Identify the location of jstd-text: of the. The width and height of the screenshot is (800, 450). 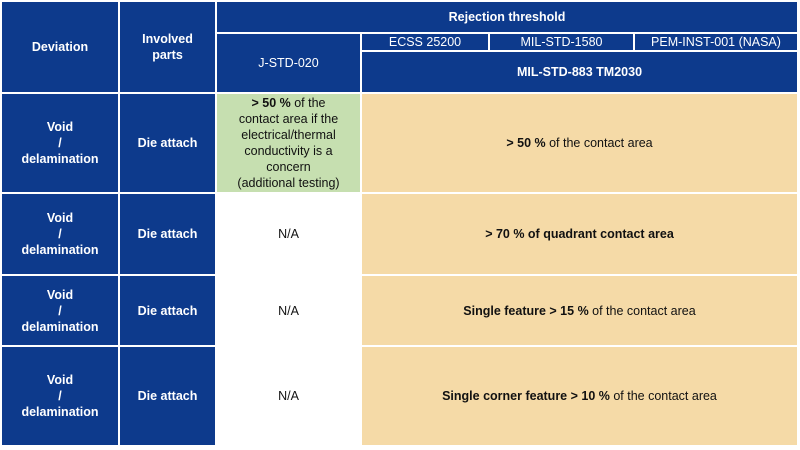
(308, 103).